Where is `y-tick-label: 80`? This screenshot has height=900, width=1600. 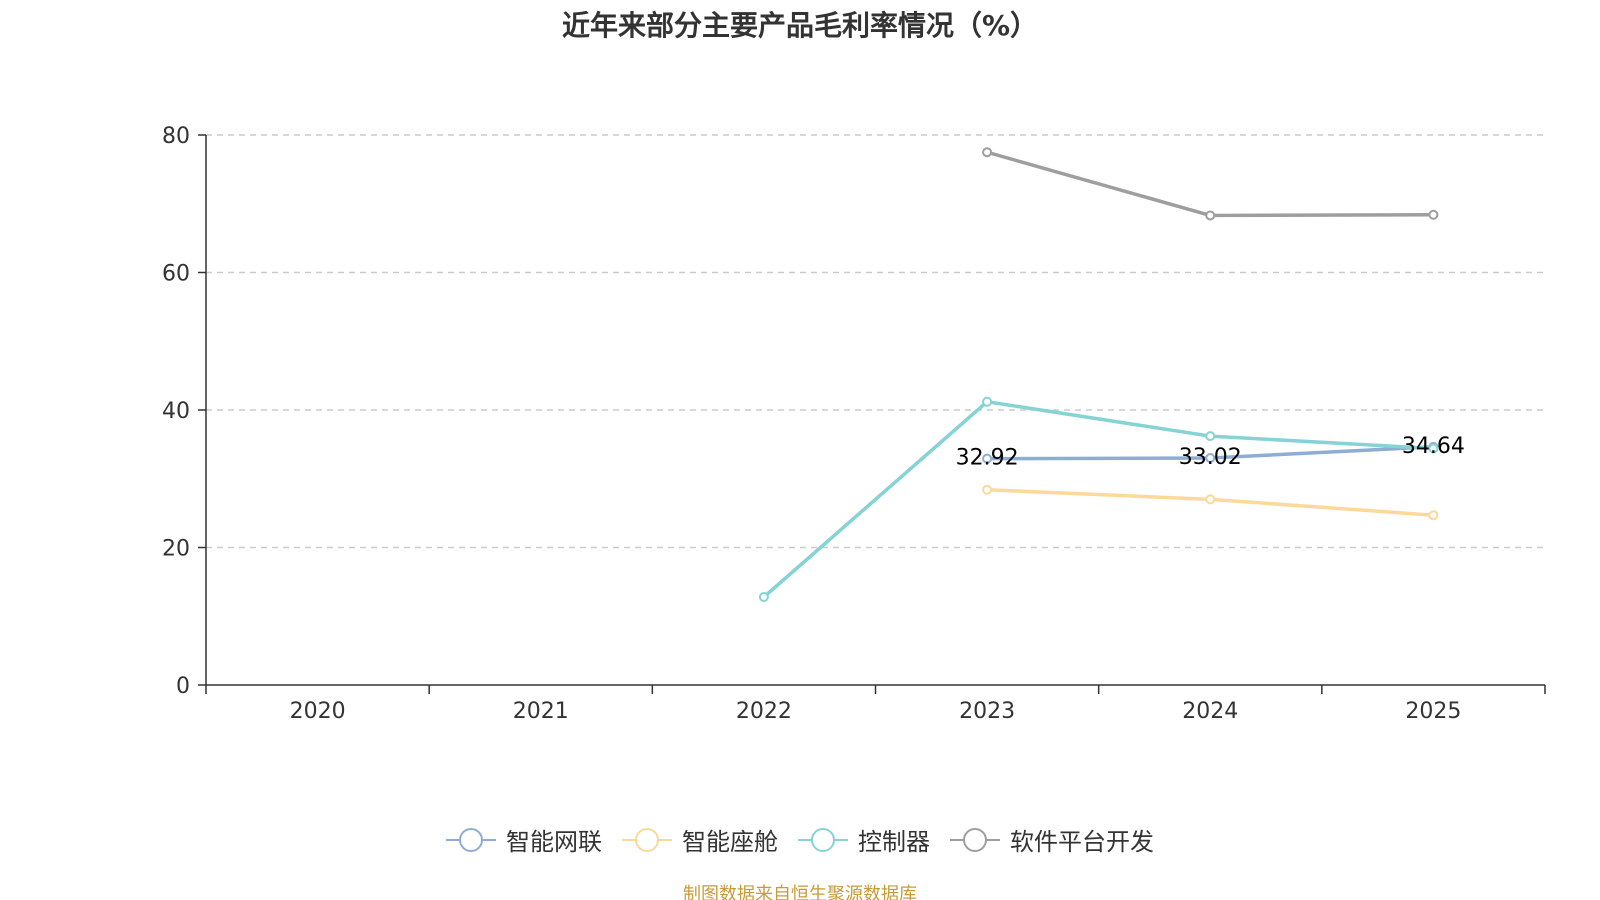
y-tick-label: 80 is located at coordinates (176, 136).